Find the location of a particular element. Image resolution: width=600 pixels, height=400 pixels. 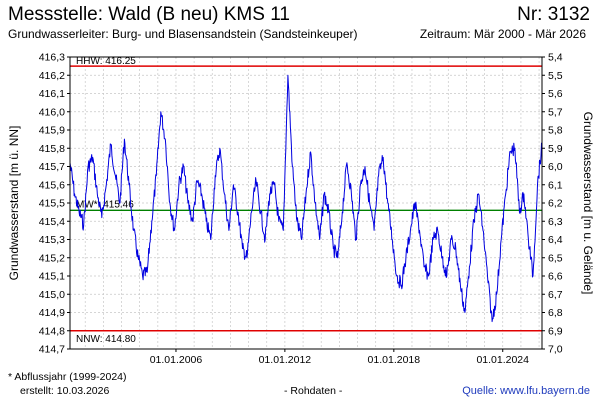

created-date: erstellt: 10.03.2026 is located at coordinates (65, 391).